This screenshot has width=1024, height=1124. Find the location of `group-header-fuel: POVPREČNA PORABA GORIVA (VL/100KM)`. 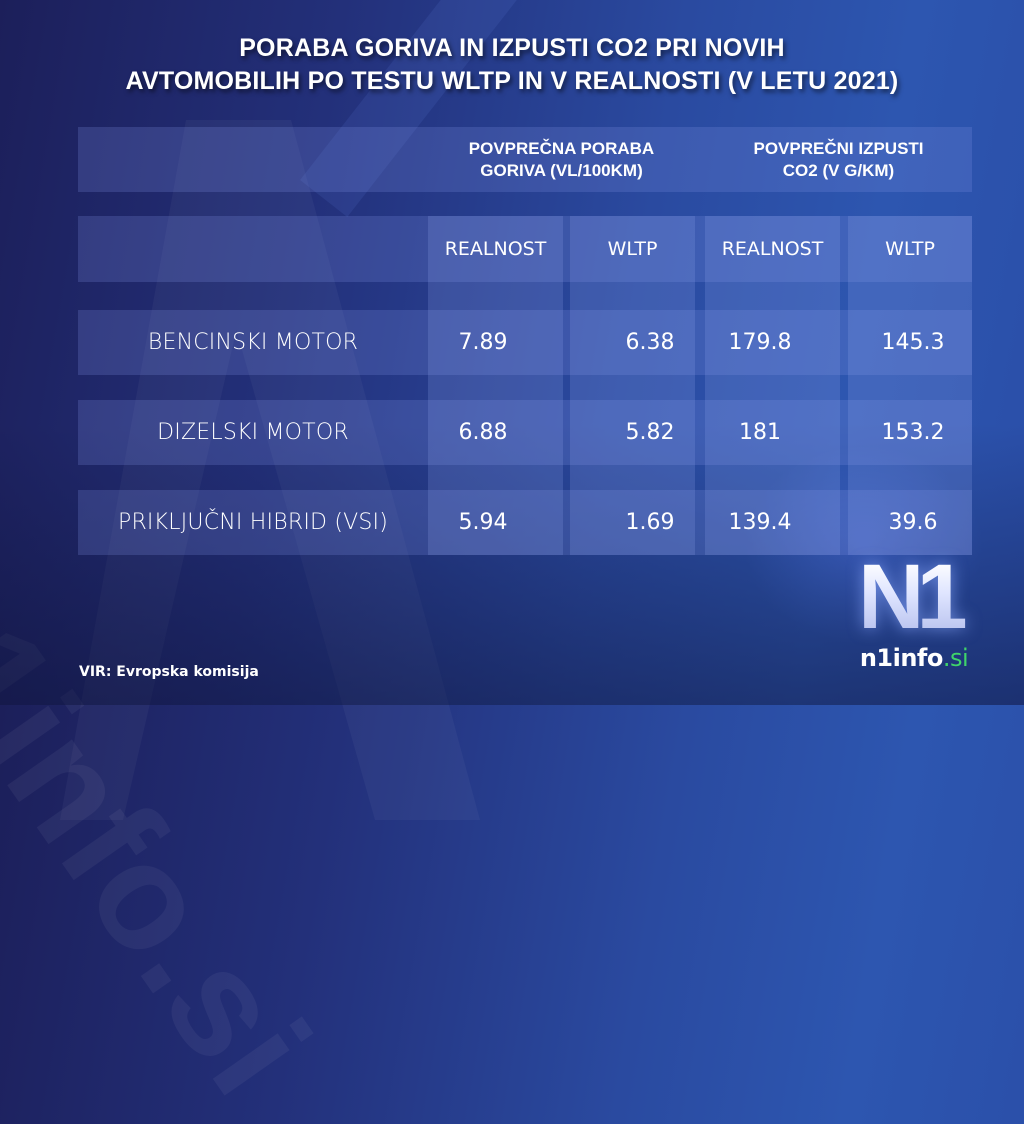

group-header-fuel: POVPREČNA PORABA GORIVA (VL/100KM) is located at coordinates (561, 159).